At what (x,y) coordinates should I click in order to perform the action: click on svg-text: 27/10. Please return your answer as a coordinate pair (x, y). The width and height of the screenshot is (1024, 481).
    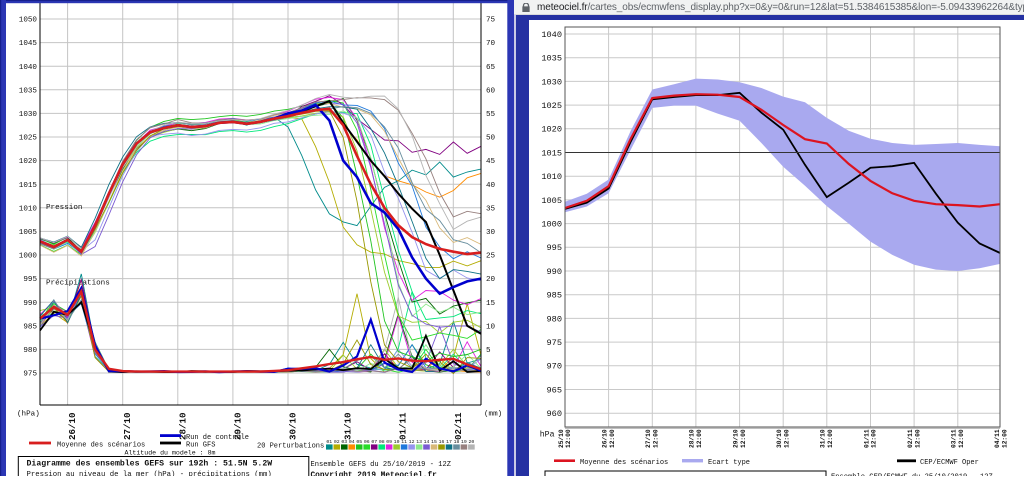
    Looking at the image, I should click on (127, 426).